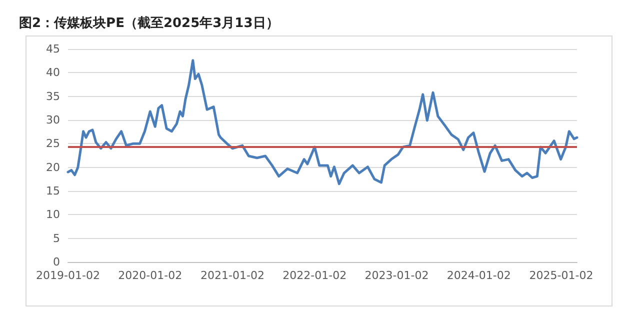 The image size is (623, 327). Describe the element at coordinates (478, 275) in the screenshot. I see `x-tick-label: 2024-01-02` at that location.